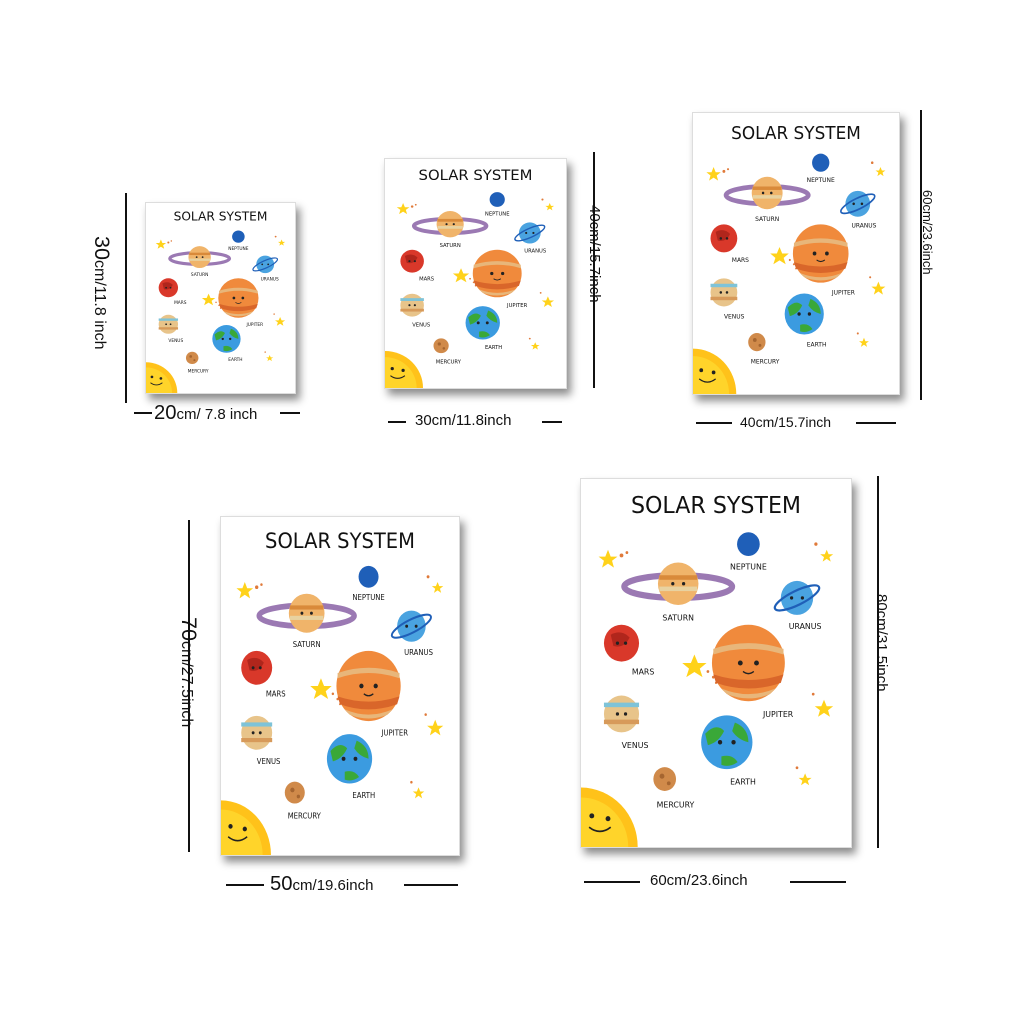 This screenshot has height=1024, width=1024. Describe the element at coordinates (307, 644) in the screenshot. I see `saturn-label: SATURN` at that location.